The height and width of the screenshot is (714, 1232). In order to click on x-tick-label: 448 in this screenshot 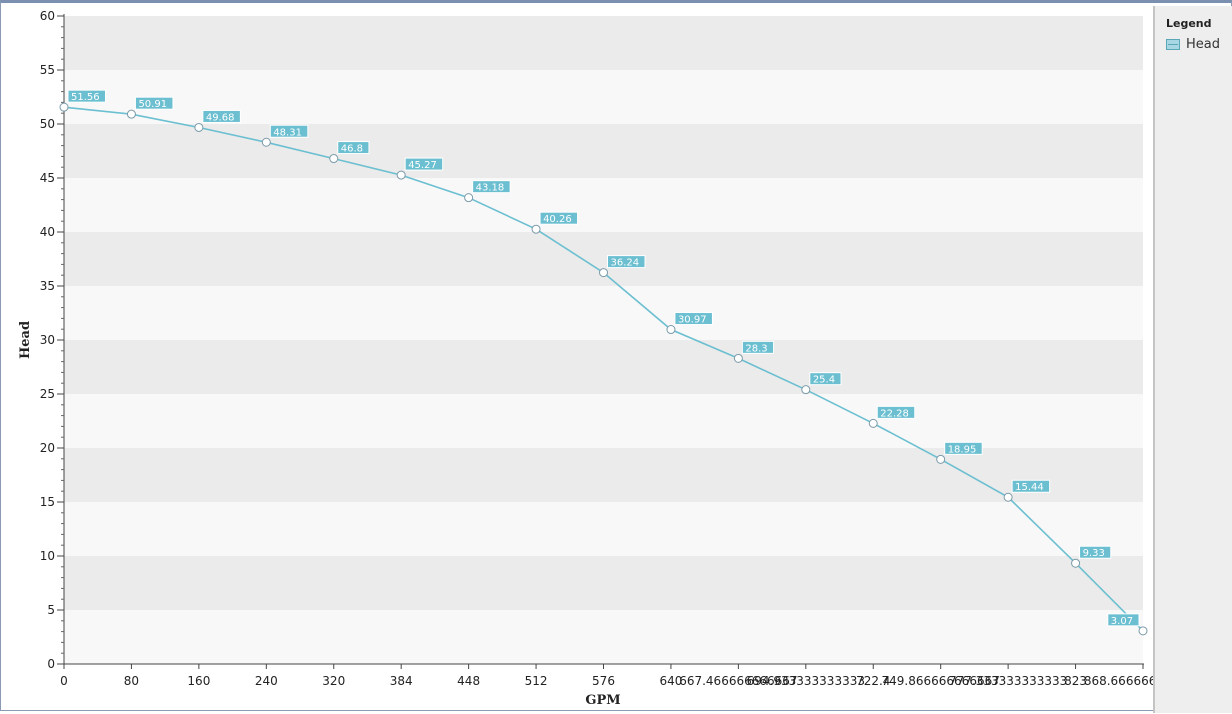, I will do `click(468, 681)`.